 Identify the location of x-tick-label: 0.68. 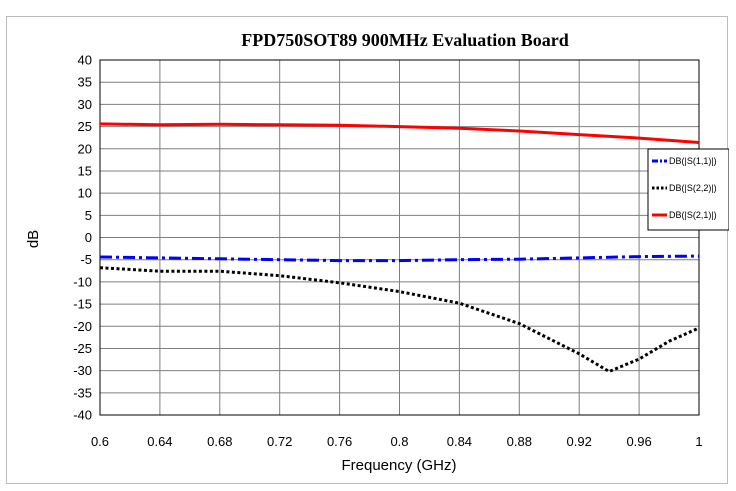
(219, 441).